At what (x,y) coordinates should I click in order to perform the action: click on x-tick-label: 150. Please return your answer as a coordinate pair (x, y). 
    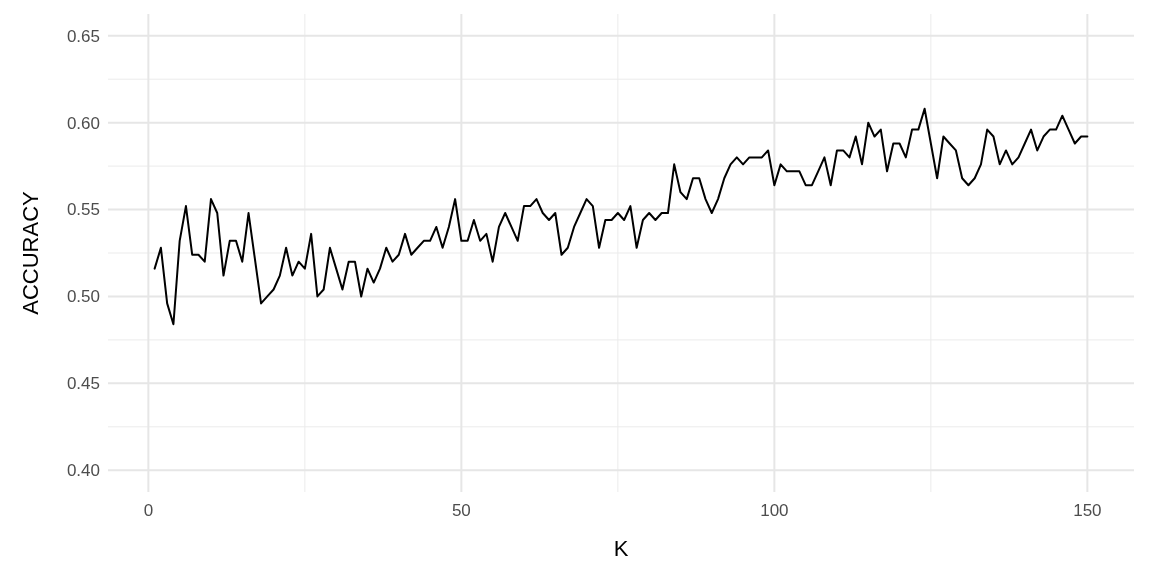
    Looking at the image, I should click on (1087, 510).